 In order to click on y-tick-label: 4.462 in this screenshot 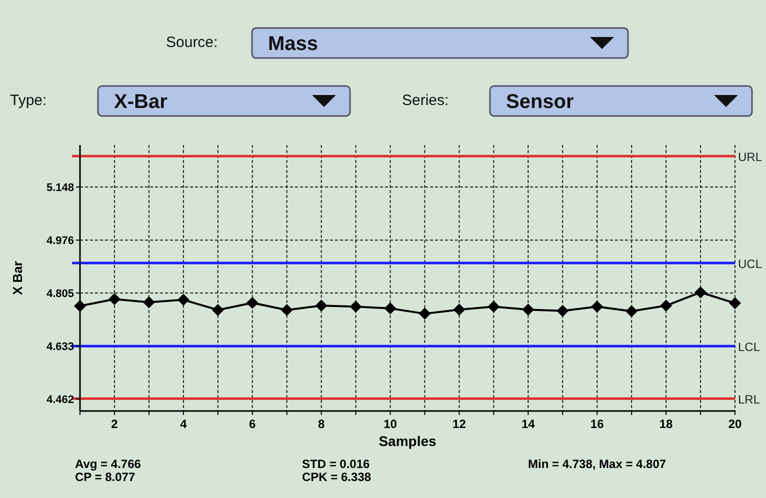, I will do `click(60, 400)`.